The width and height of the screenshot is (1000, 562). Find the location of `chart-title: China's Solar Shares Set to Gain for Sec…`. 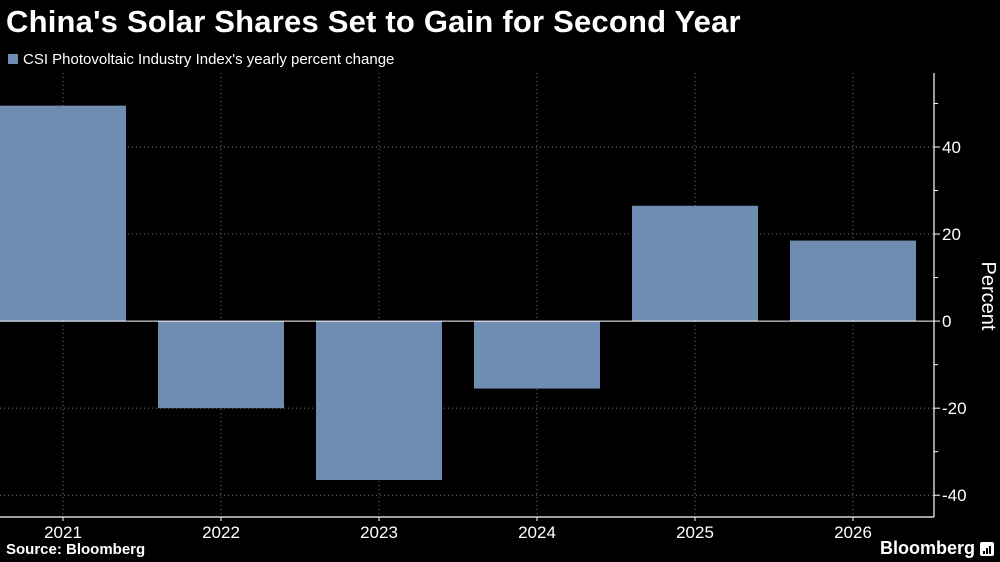

chart-title: China's Solar Shares Set to Gain for Sec… is located at coordinates (373, 21).